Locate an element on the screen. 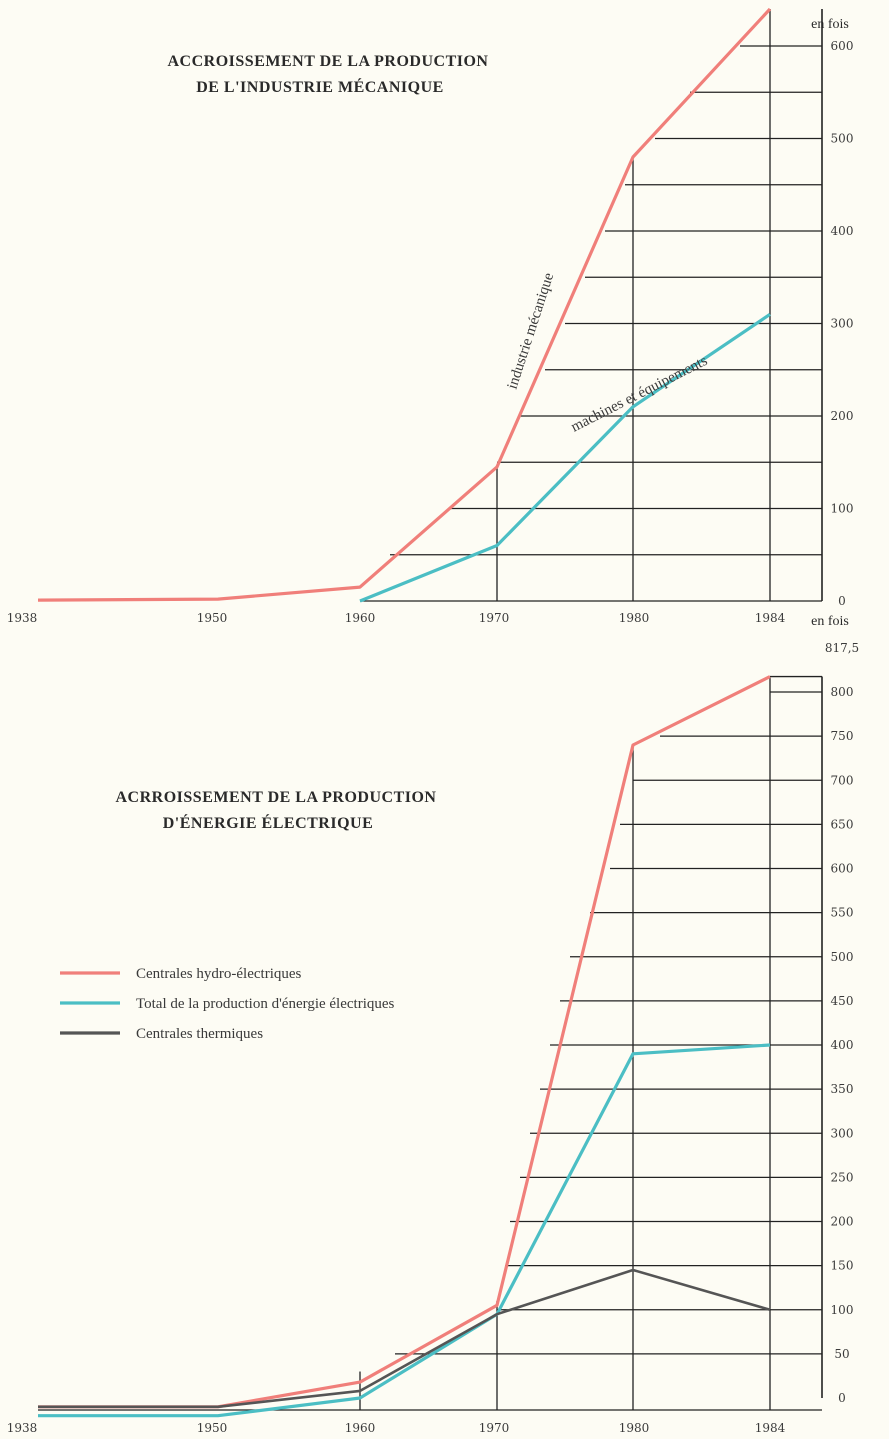 The image size is (889, 1439). chart2-y-tick-label: 500 is located at coordinates (842, 957).